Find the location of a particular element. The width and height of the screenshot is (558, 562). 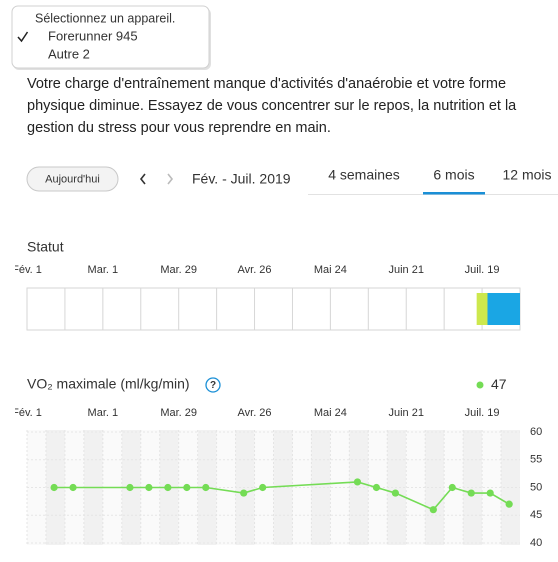

y-tick-label: 45 is located at coordinates (536, 515).